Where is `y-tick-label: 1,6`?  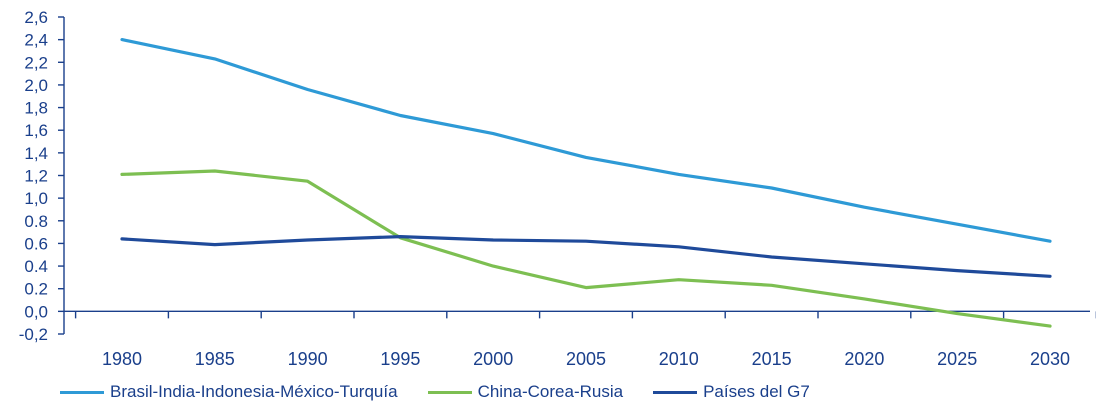
y-tick-label: 1,6 is located at coordinates (36, 130).